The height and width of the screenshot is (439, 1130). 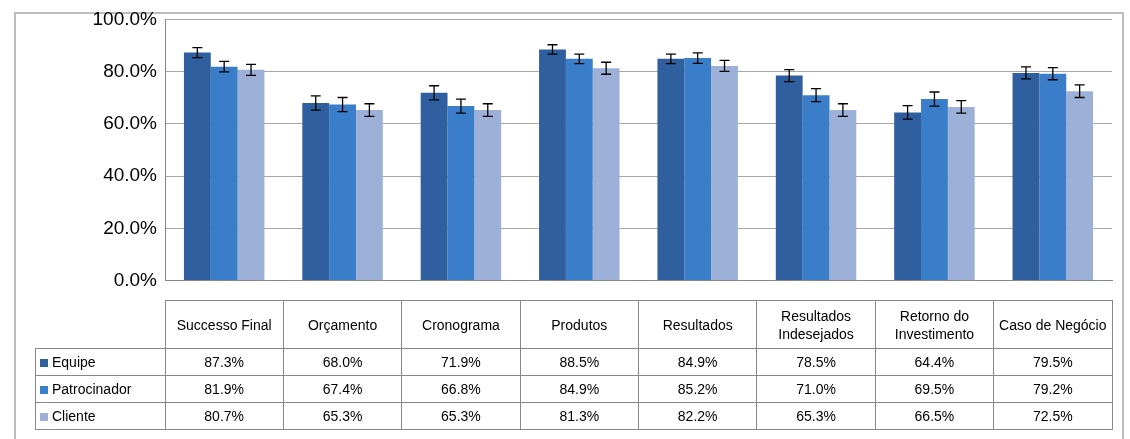 What do you see at coordinates (816, 389) in the screenshot?
I see `data-label: 71.0%` at bounding box center [816, 389].